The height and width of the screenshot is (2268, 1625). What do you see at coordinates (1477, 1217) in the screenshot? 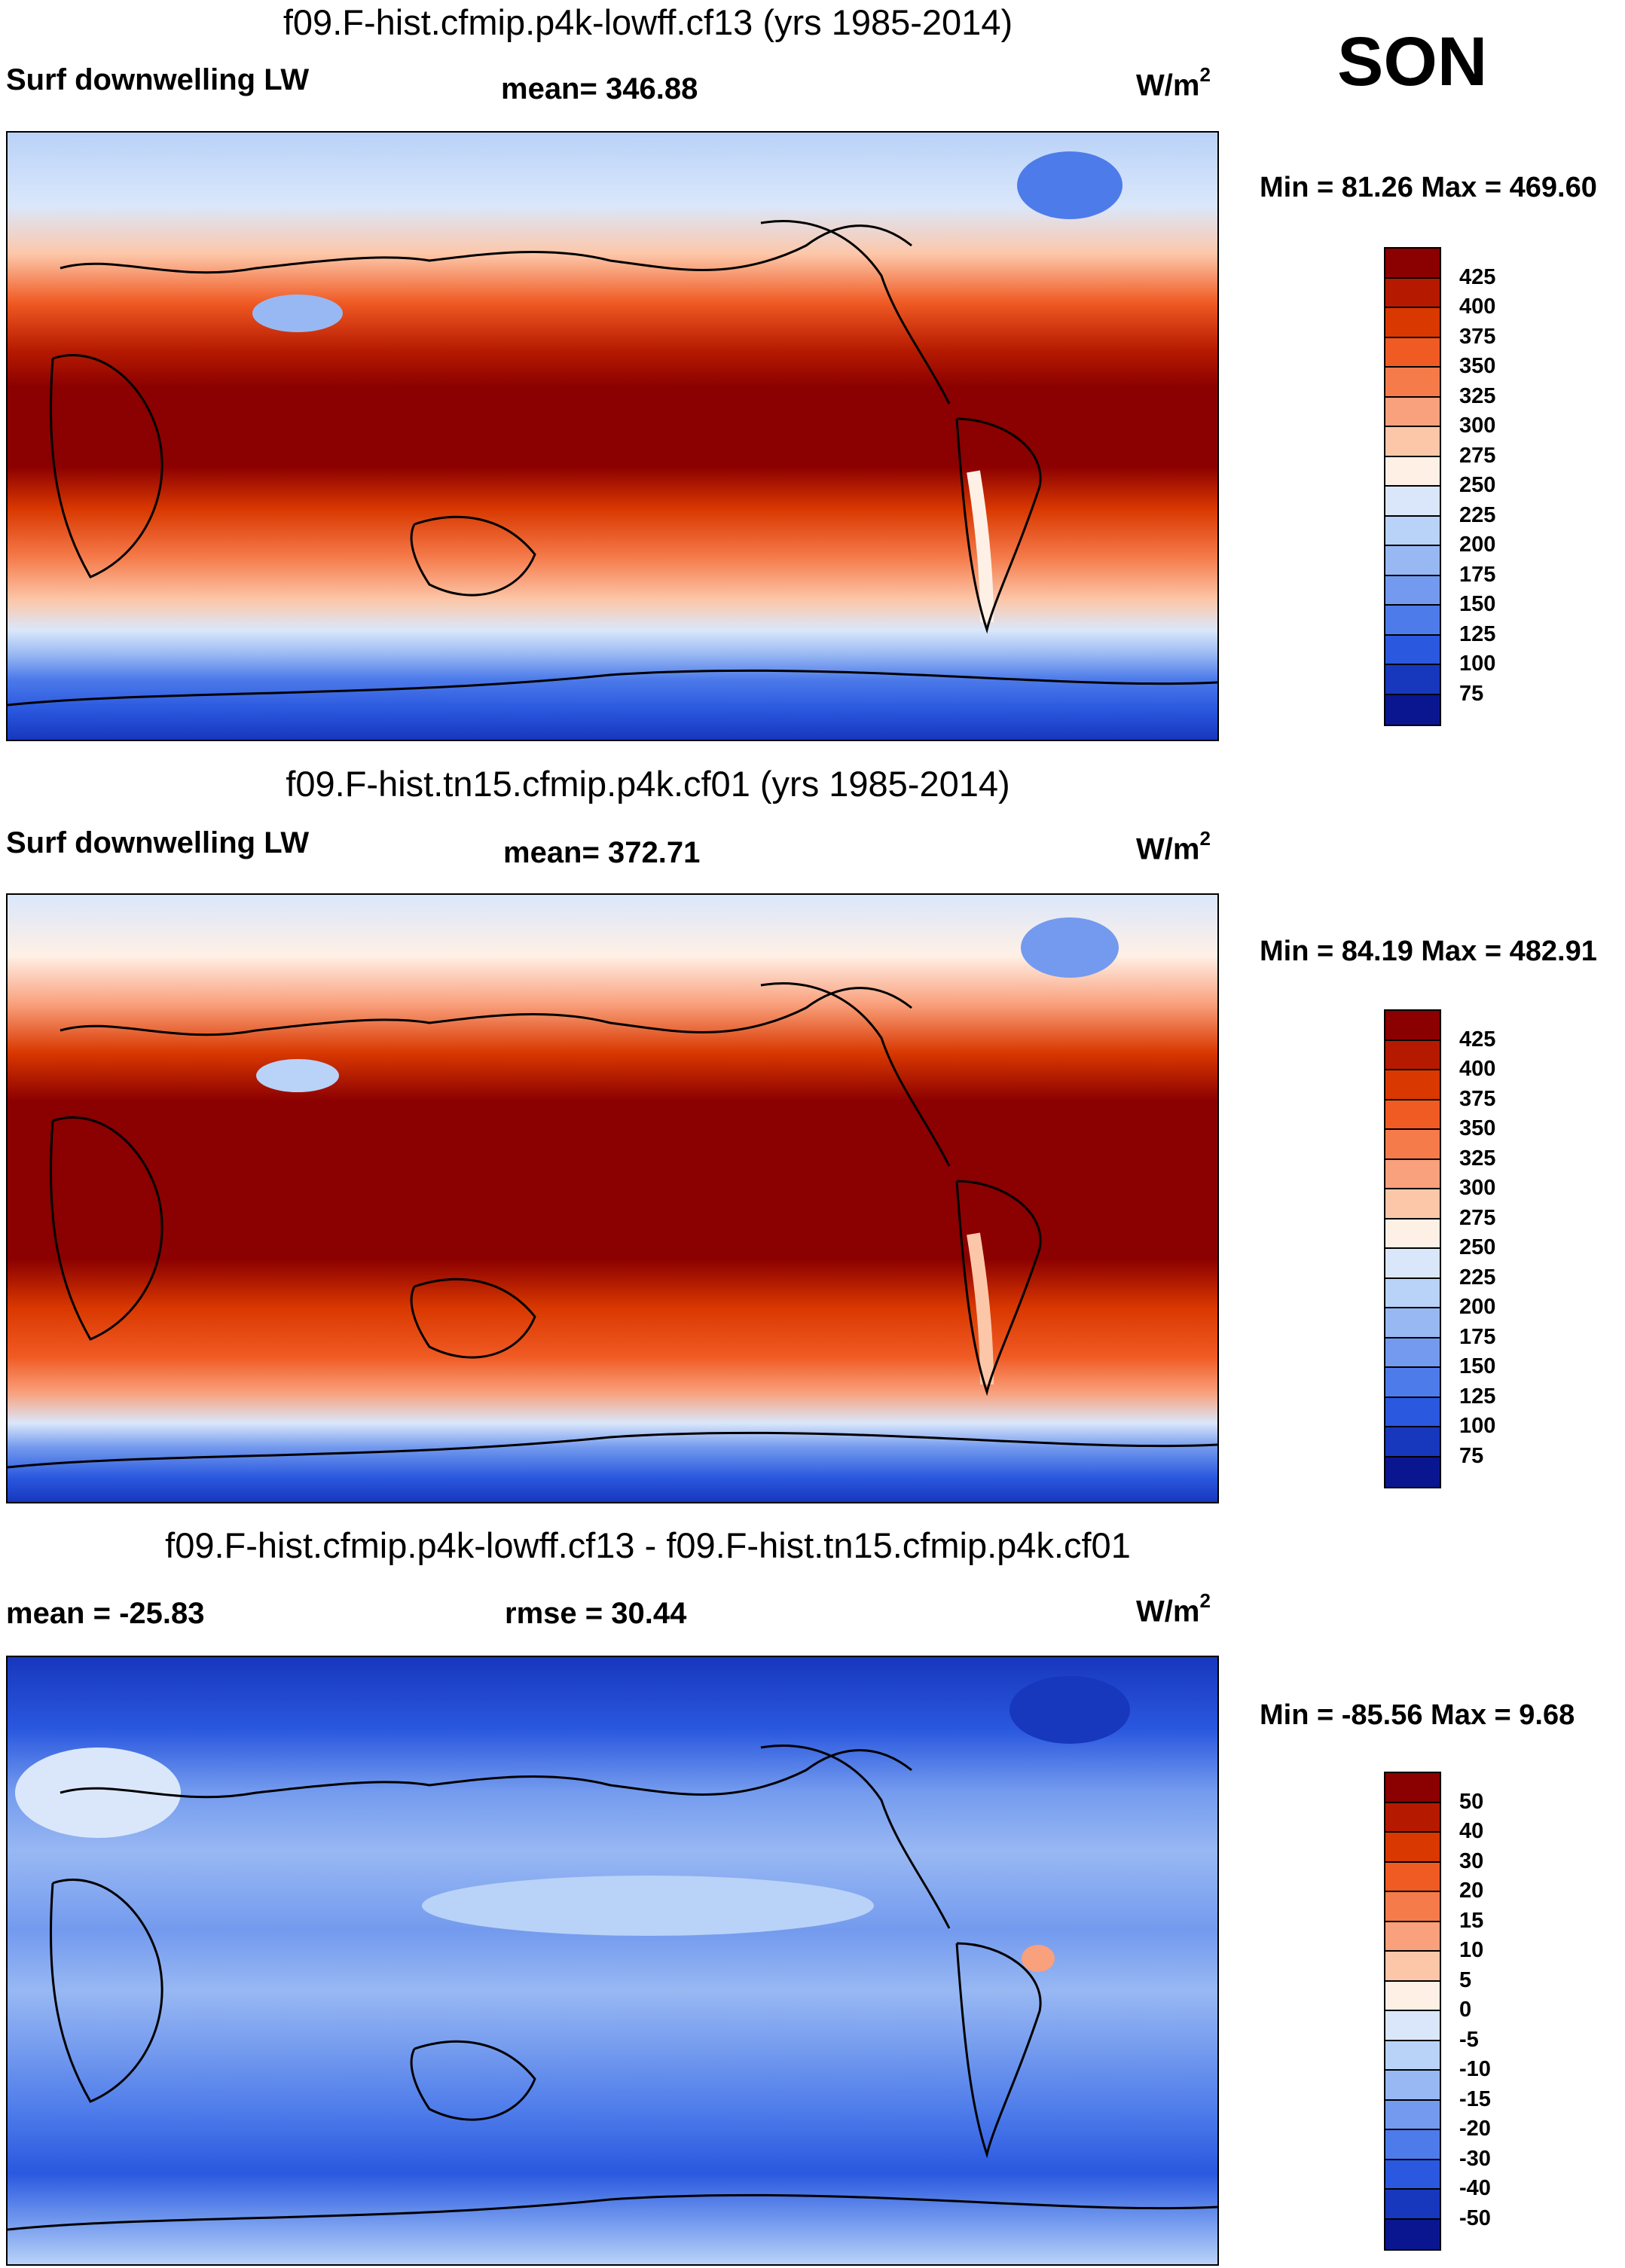
I see `panel-2-colorbar-tick: 275` at bounding box center [1477, 1217].